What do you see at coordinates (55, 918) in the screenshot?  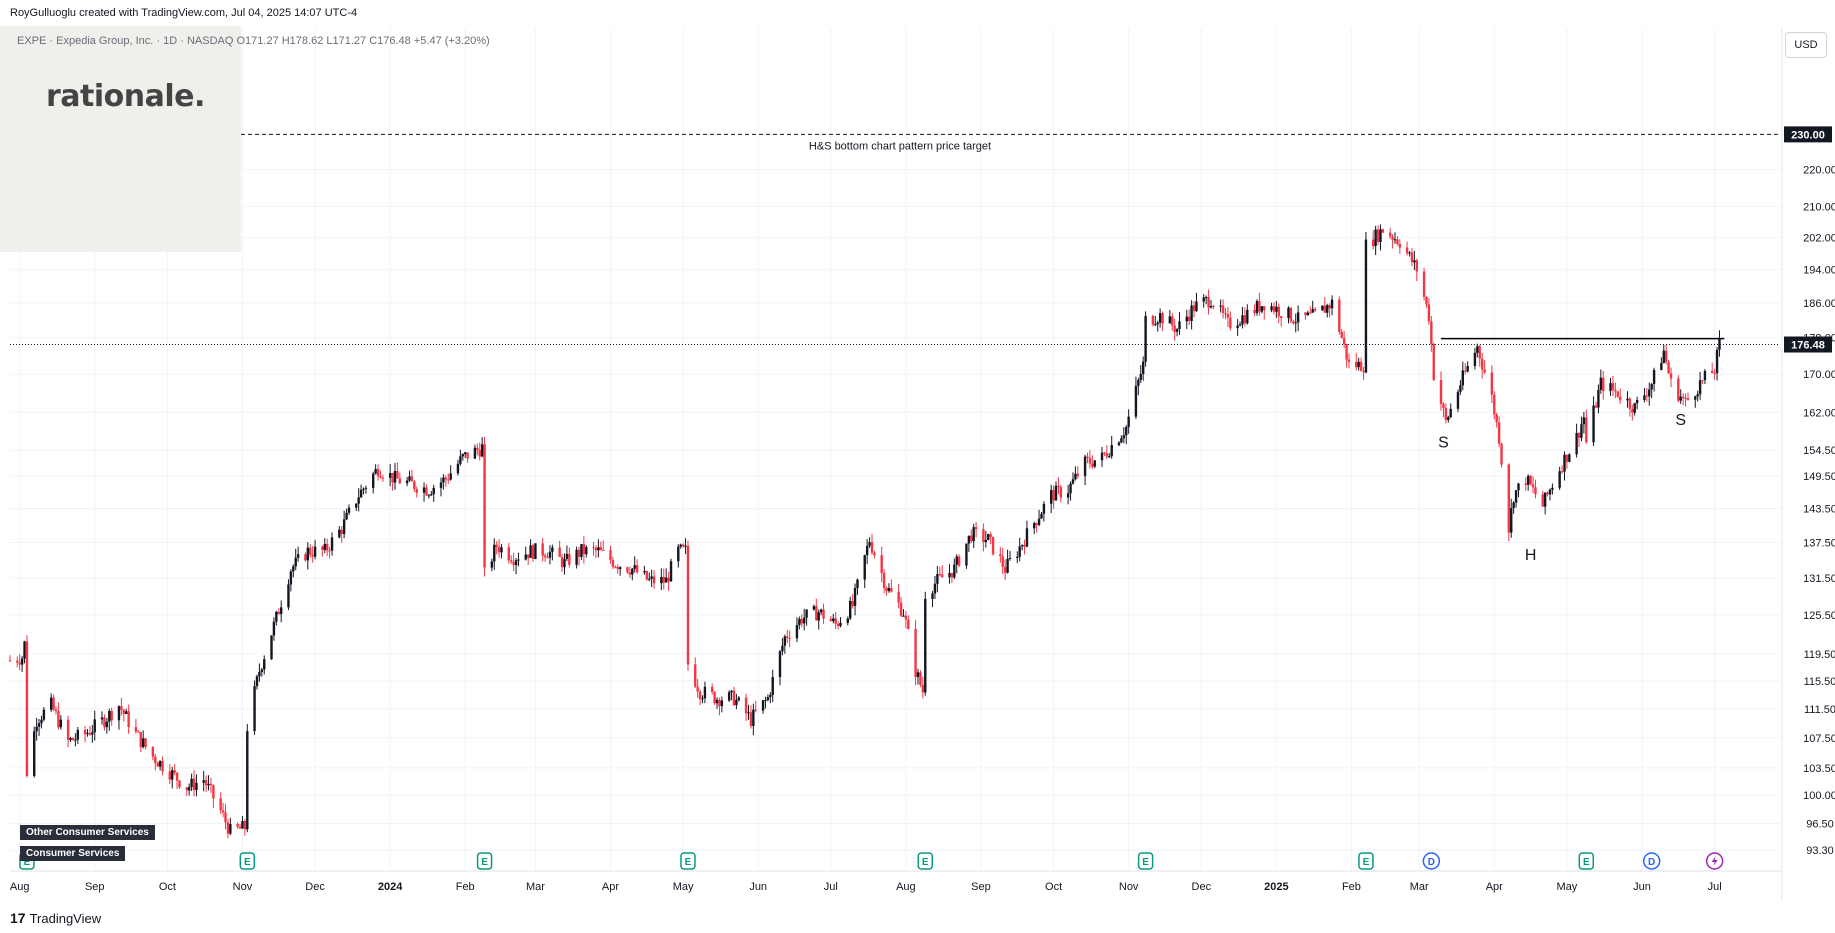 I see `tradingview-footer: 17 TradingView` at bounding box center [55, 918].